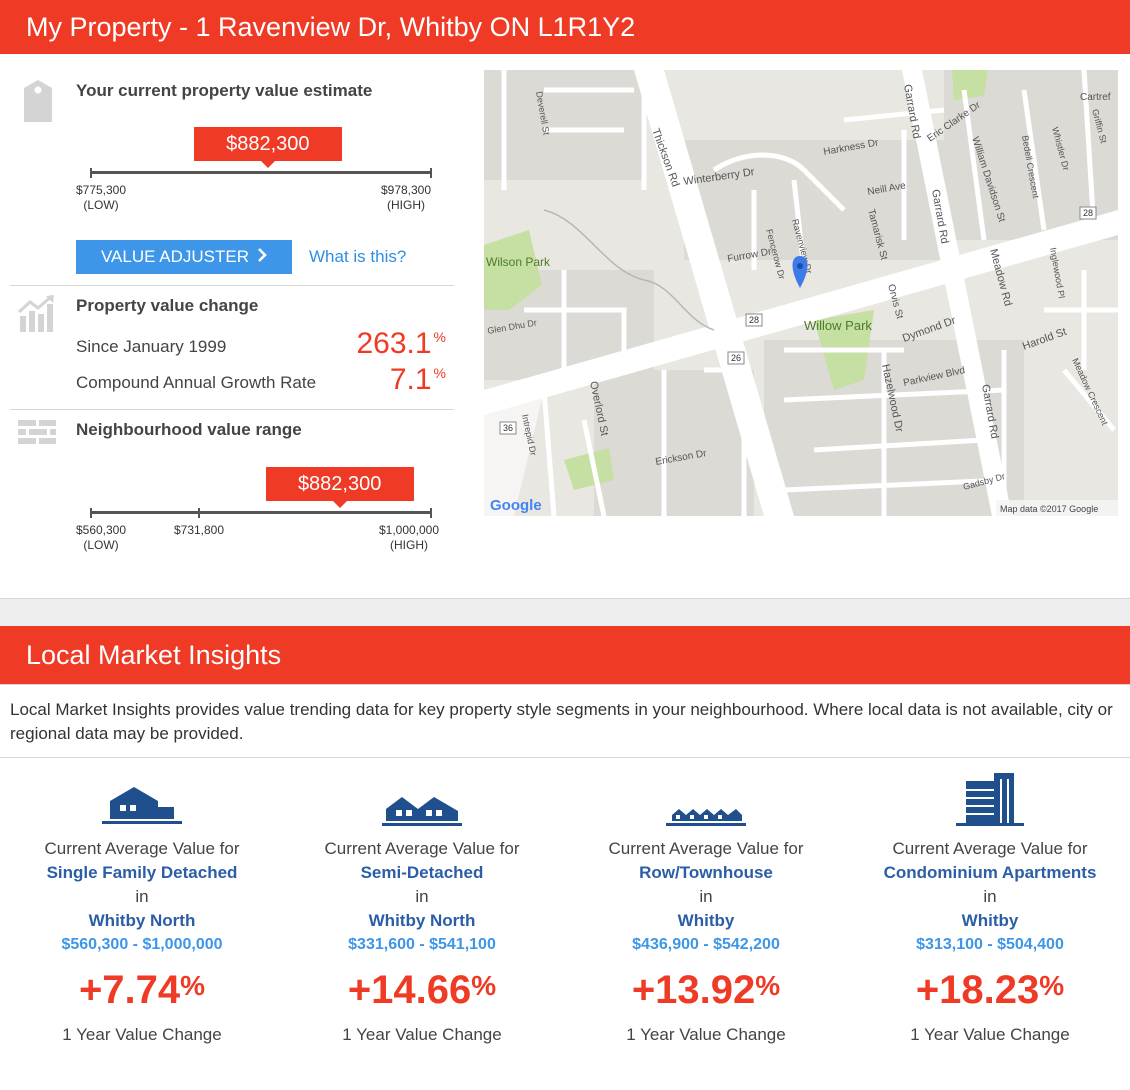  What do you see at coordinates (394, 343) in the screenshot?
I see `since-value-number: 263.1` at bounding box center [394, 343].